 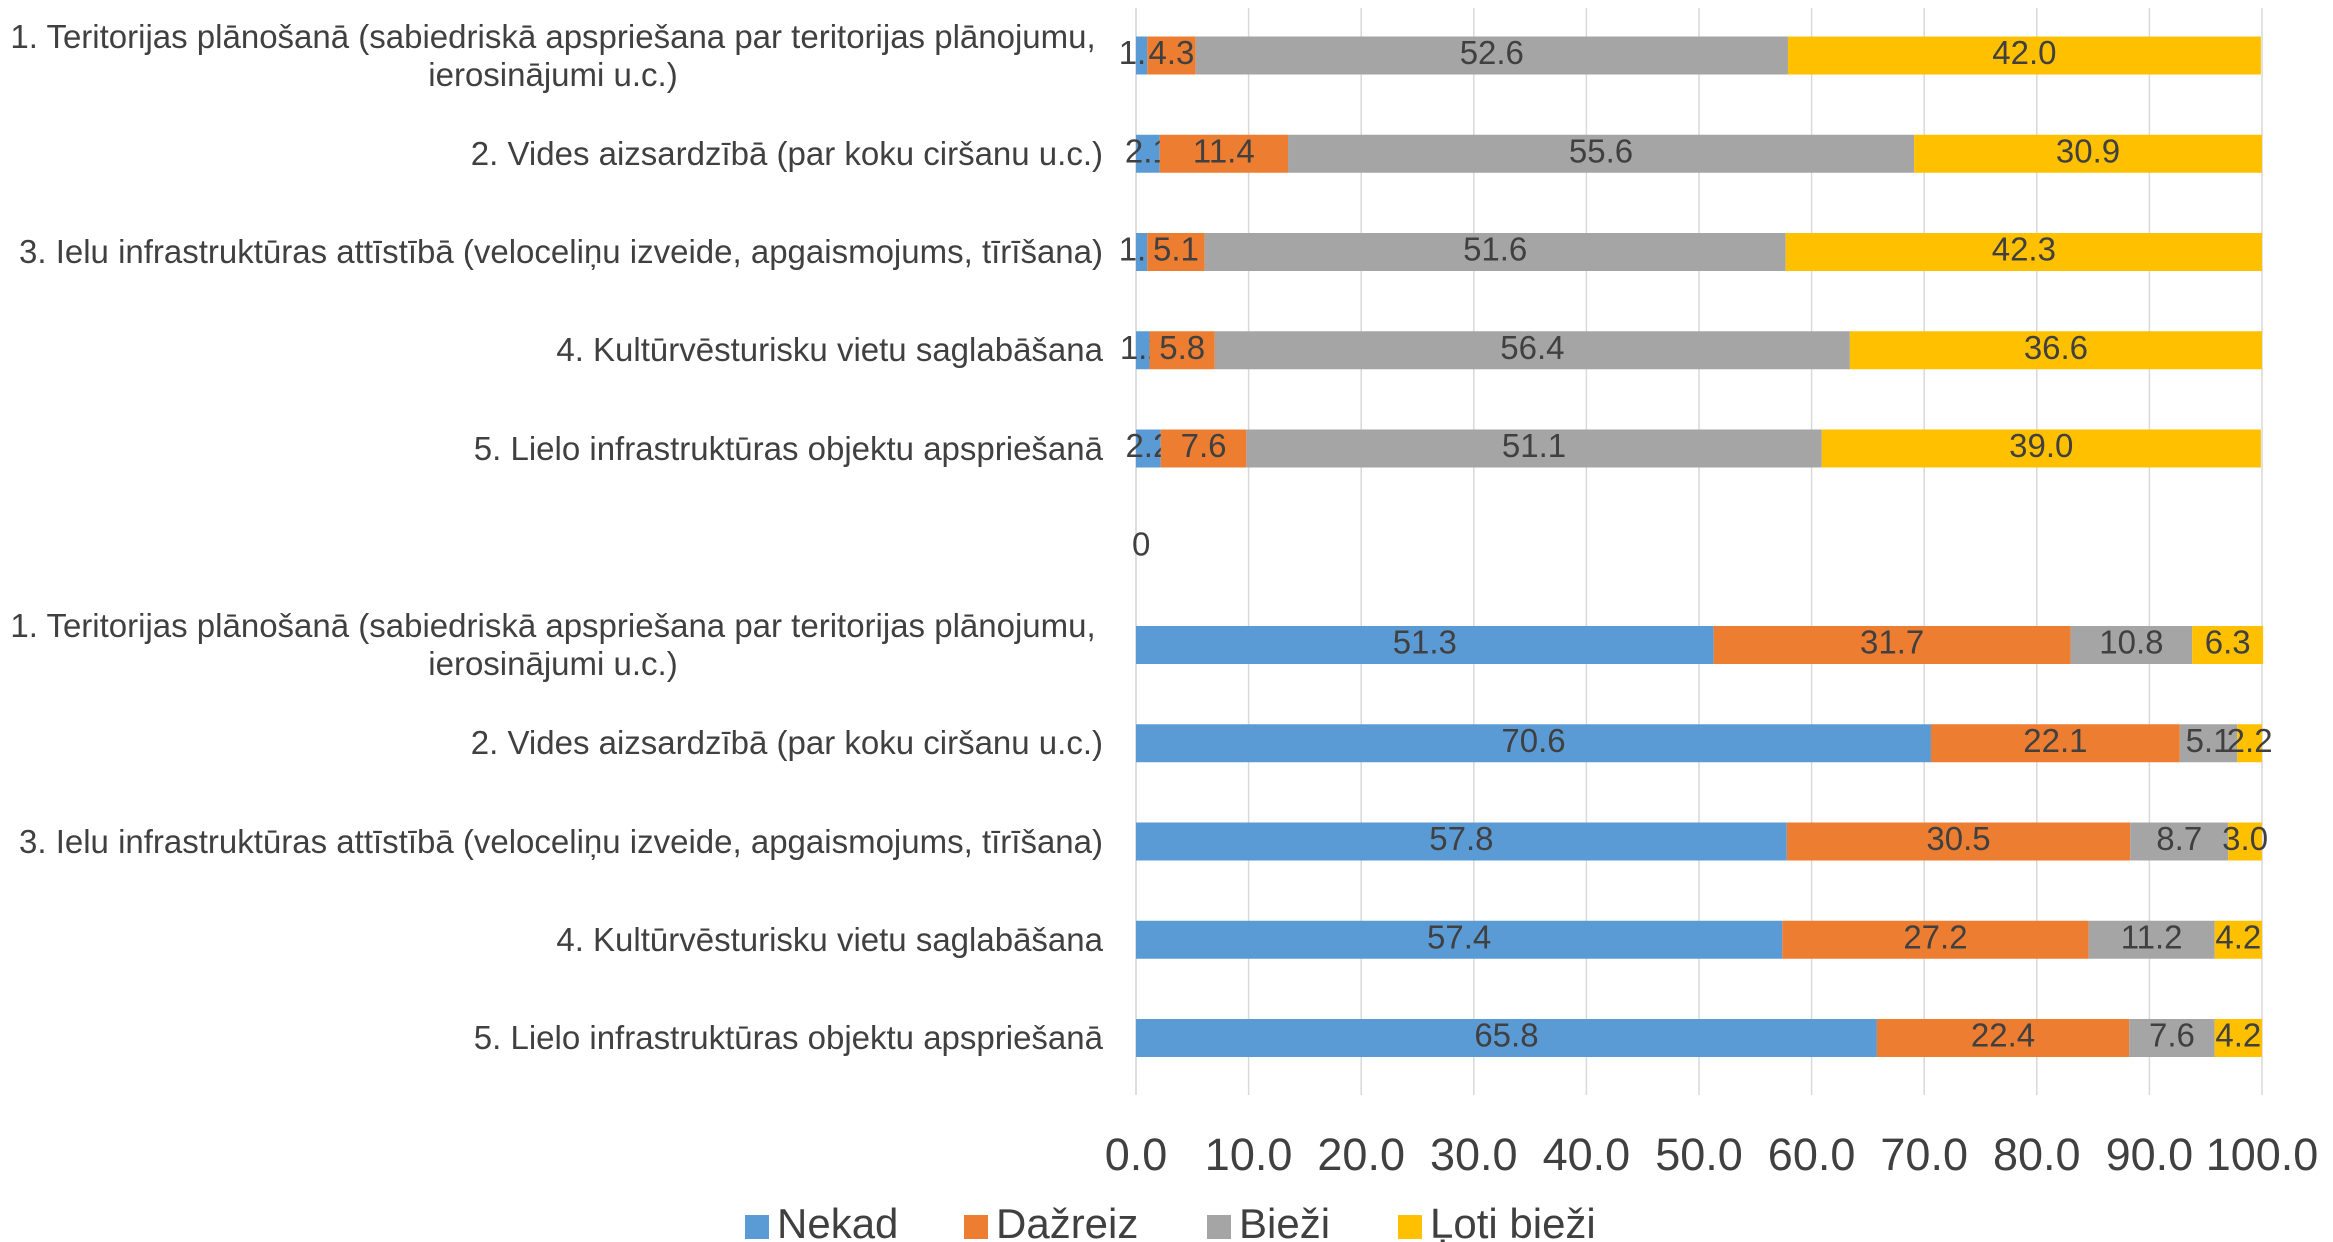 What do you see at coordinates (1141, 543) in the screenshot?
I see `category-label: 0` at bounding box center [1141, 543].